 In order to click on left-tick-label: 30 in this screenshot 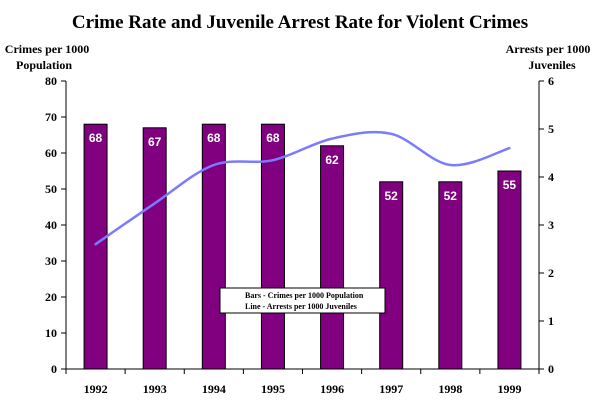, I will do `click(51, 261)`.